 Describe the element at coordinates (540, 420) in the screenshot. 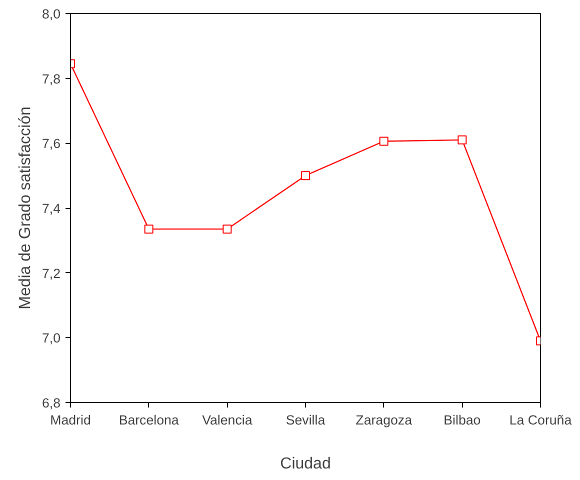

I see `x-tick-label: La Coruña` at that location.